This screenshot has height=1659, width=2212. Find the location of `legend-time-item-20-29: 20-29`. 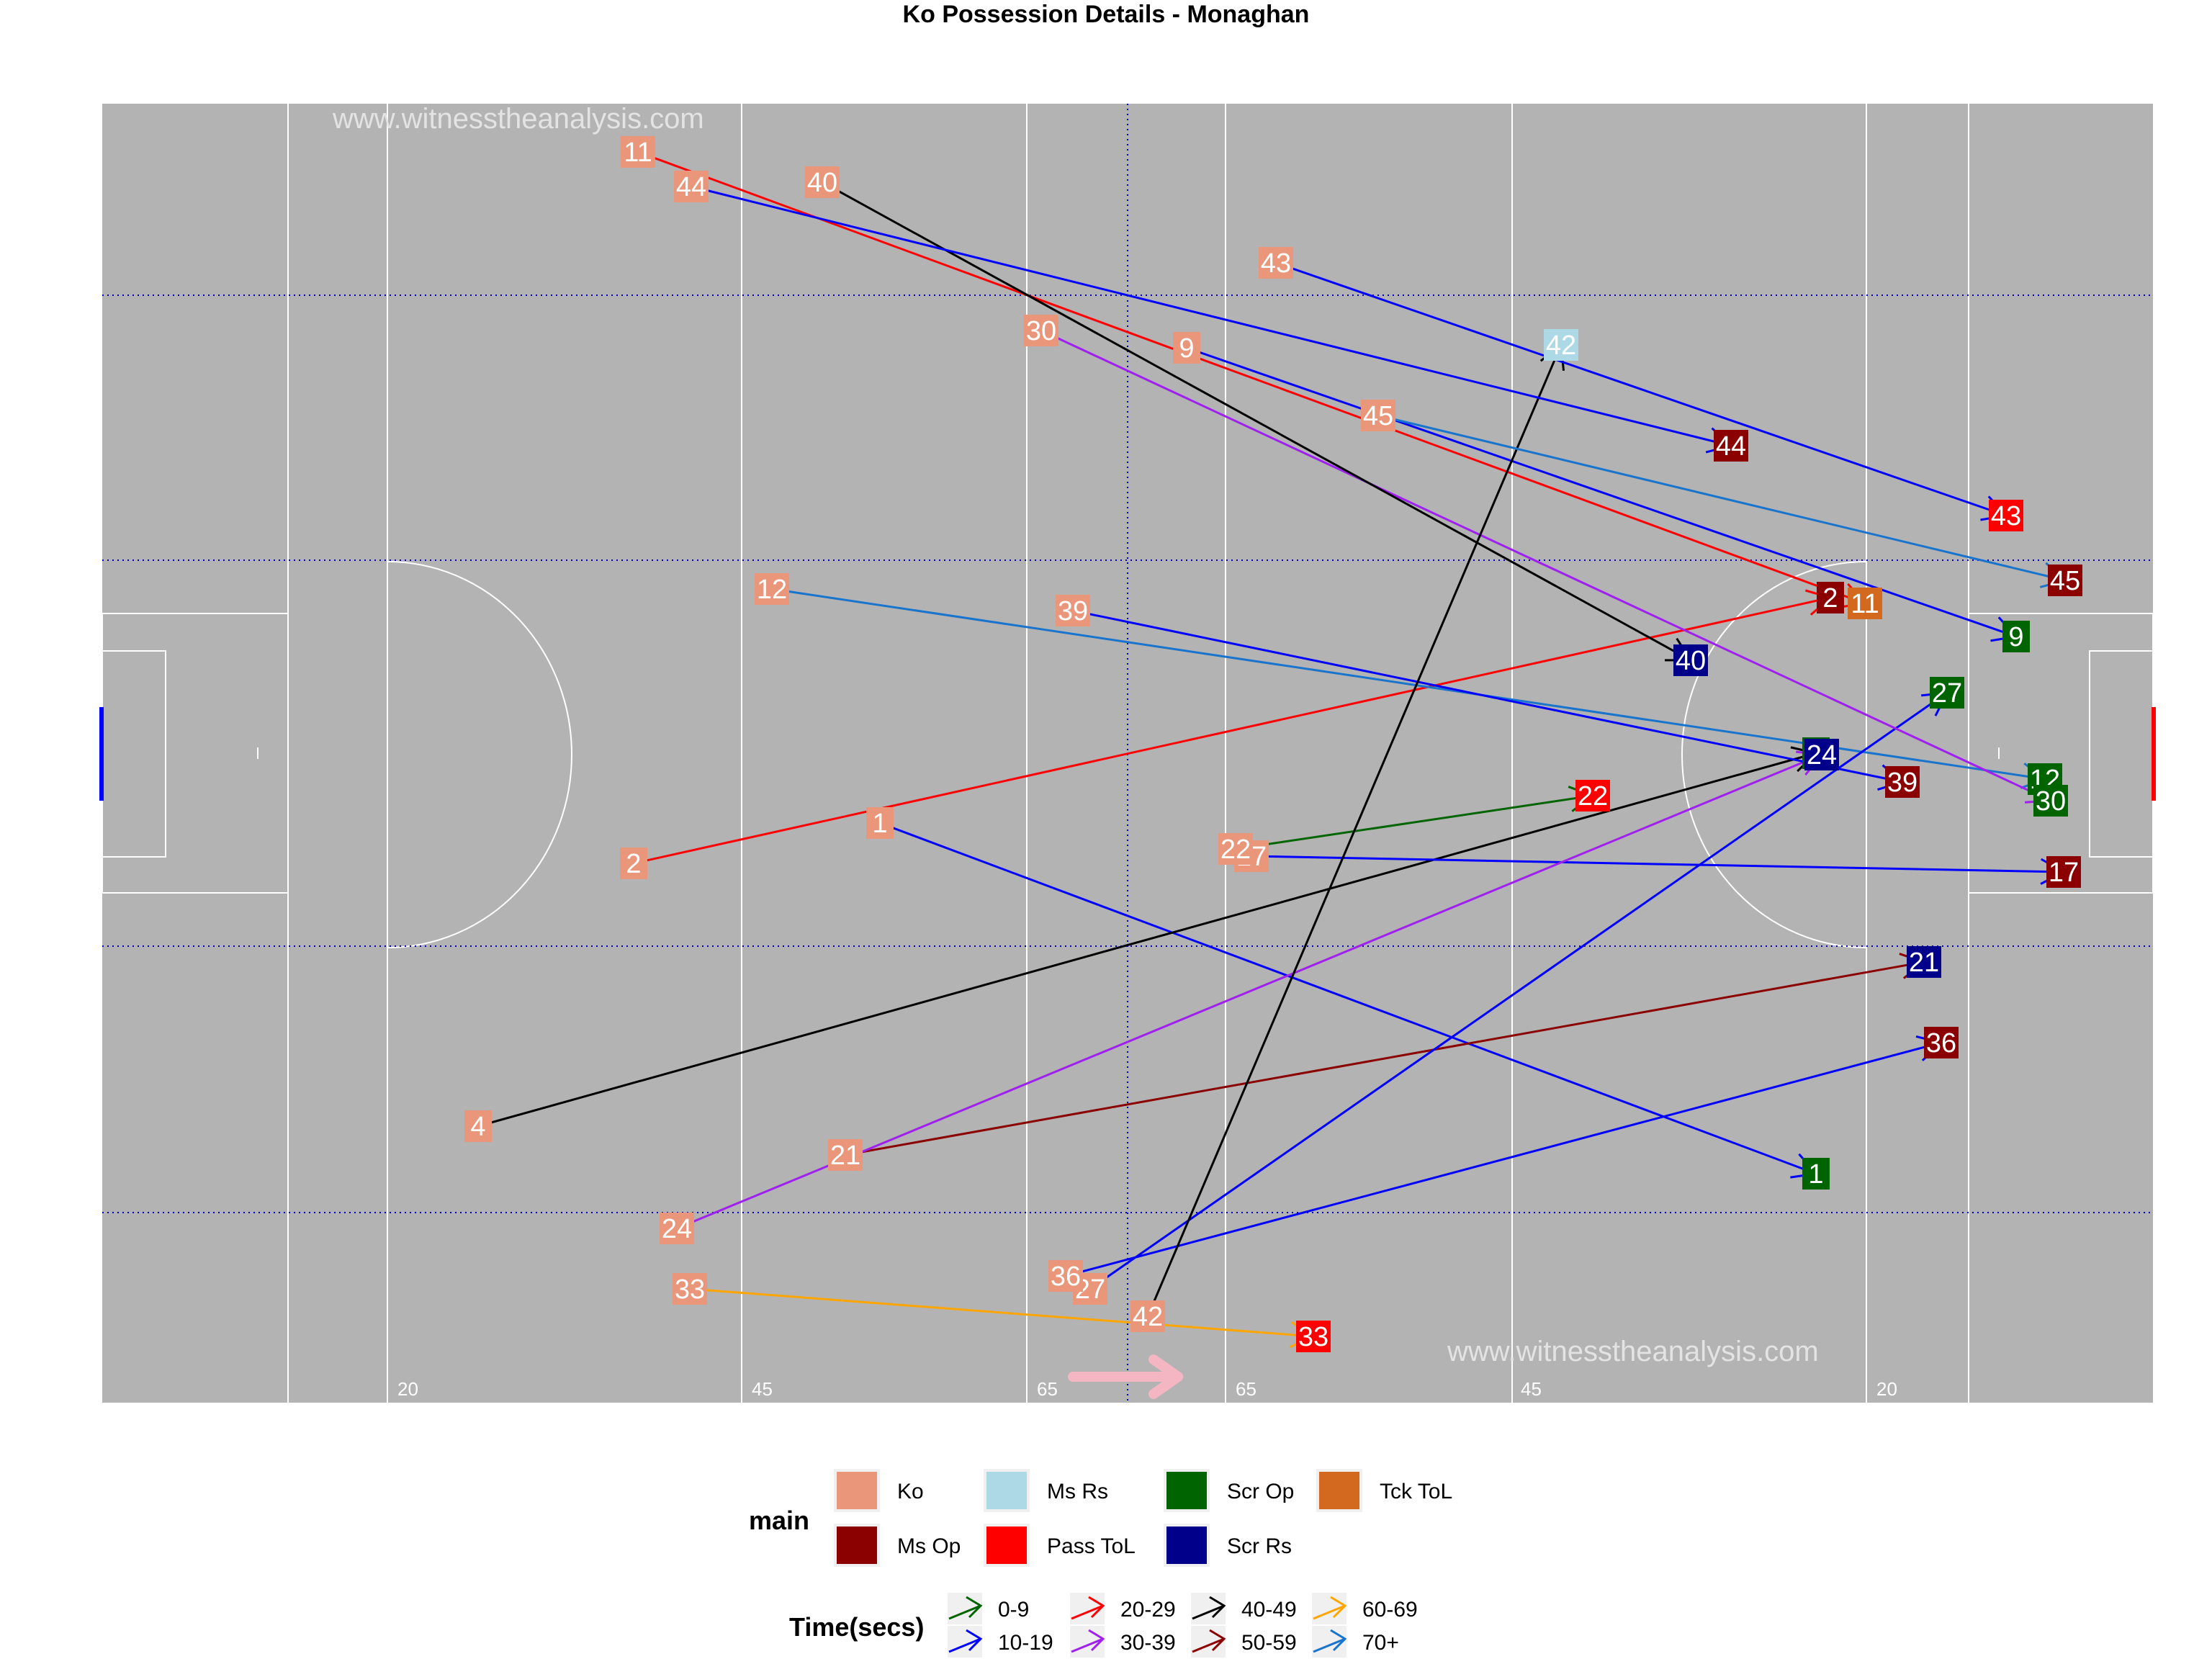

legend-time-item-20-29: 20-29 is located at coordinates (1123, 1609).